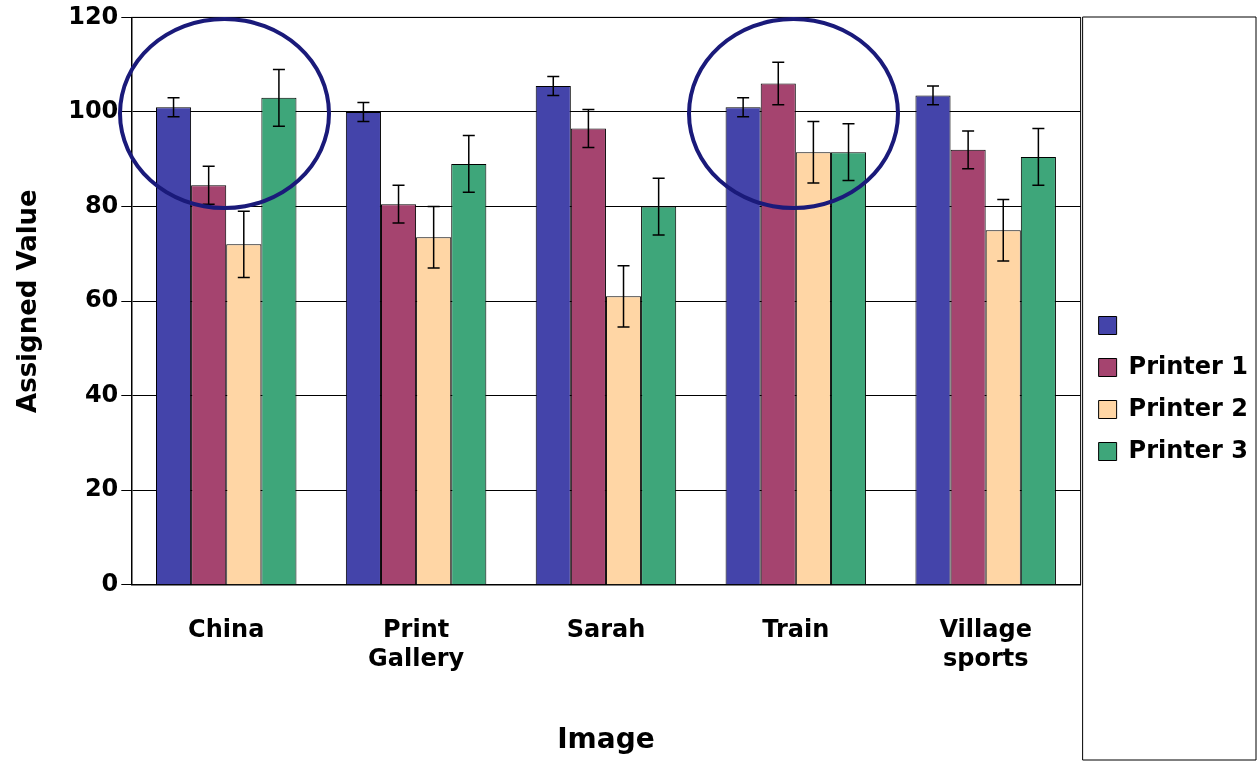 The image size is (1258, 767). Describe the element at coordinates (101, 299) in the screenshot. I see `y-tick-label: 60` at that location.